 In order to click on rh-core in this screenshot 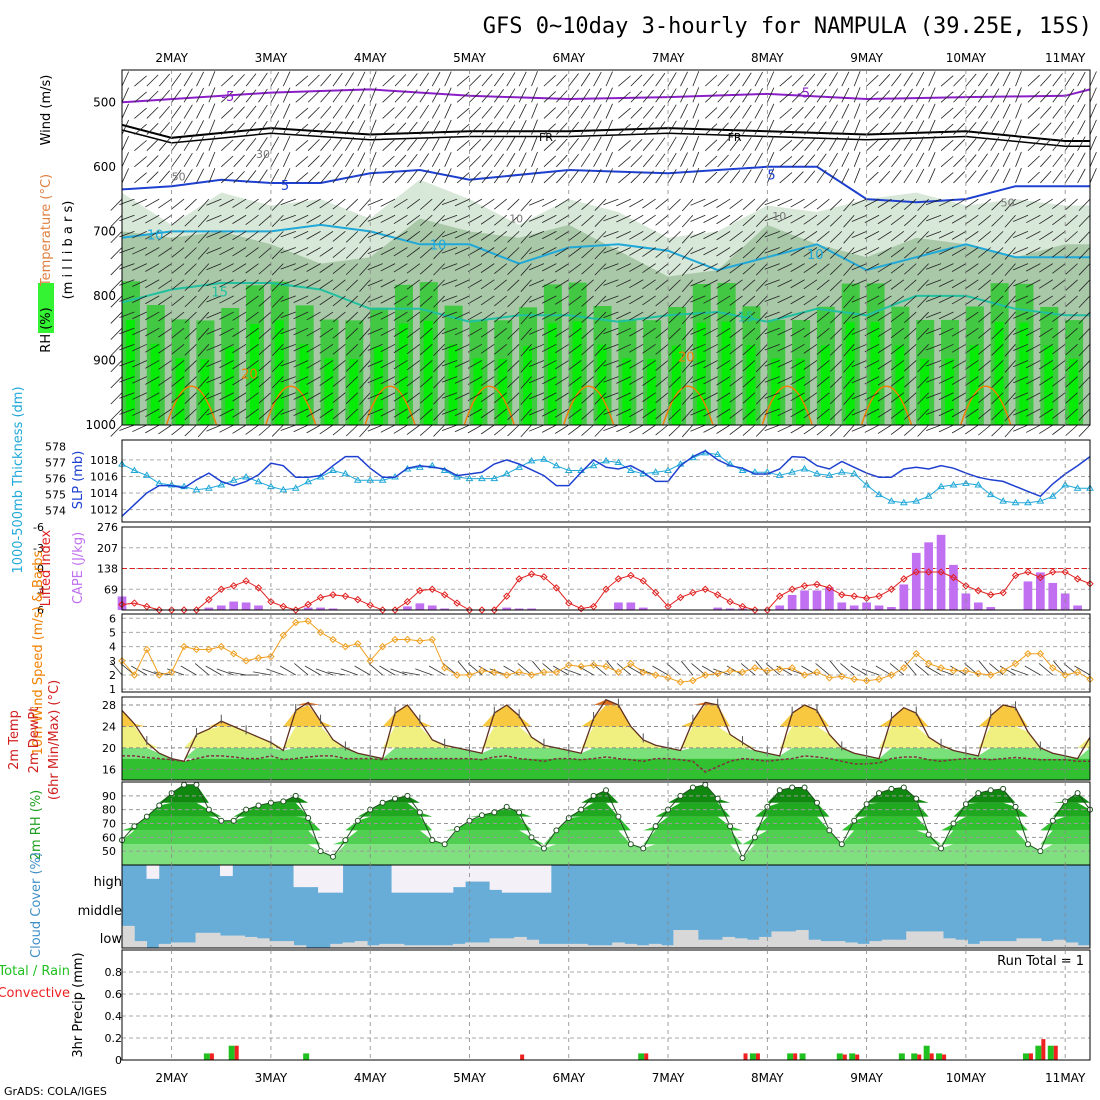, I will do `click(403, 374)`.